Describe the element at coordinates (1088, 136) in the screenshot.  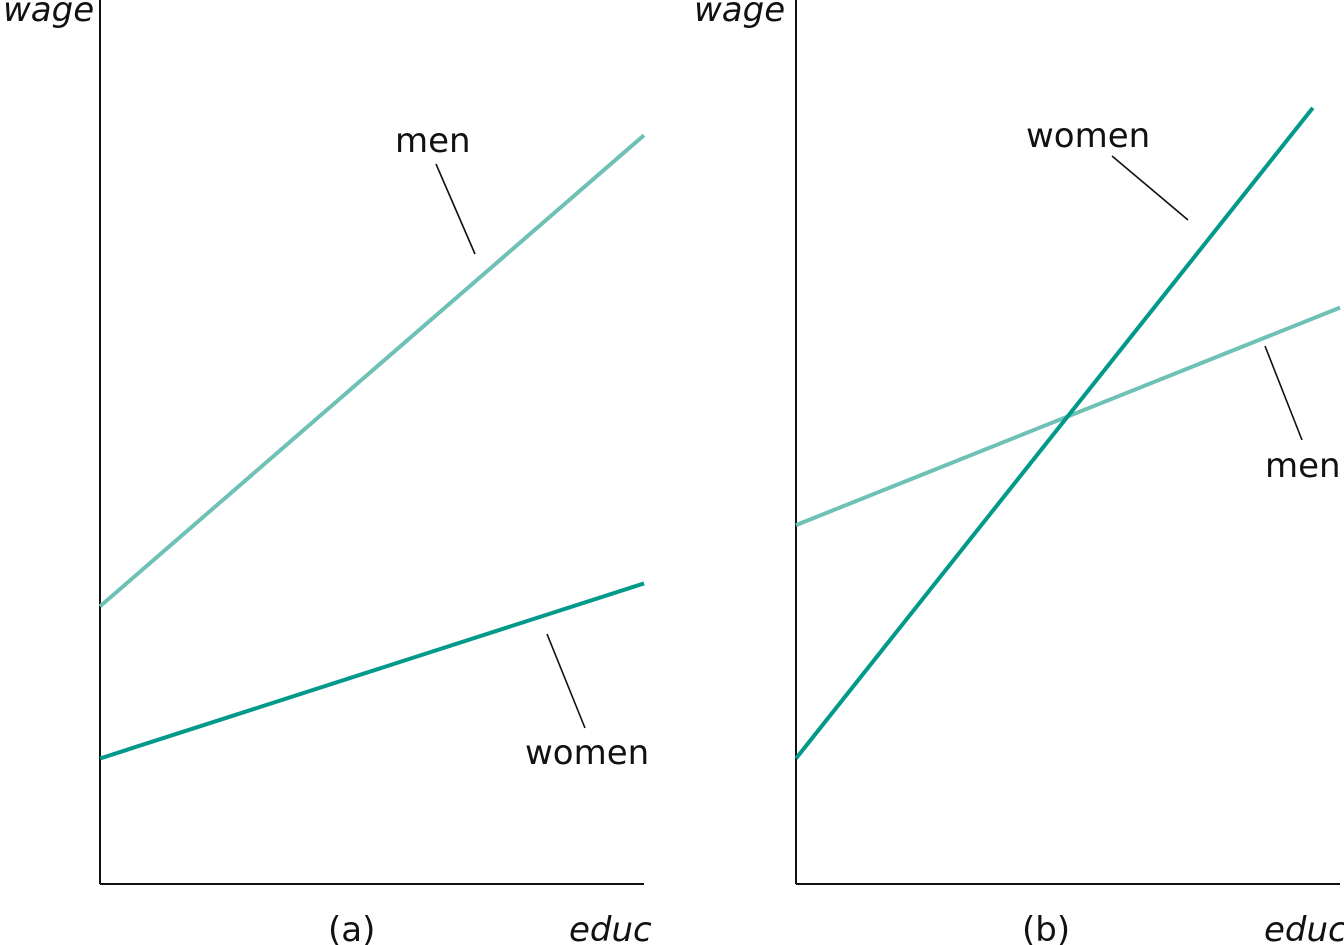
I see `panel-b-women-label: women` at that location.